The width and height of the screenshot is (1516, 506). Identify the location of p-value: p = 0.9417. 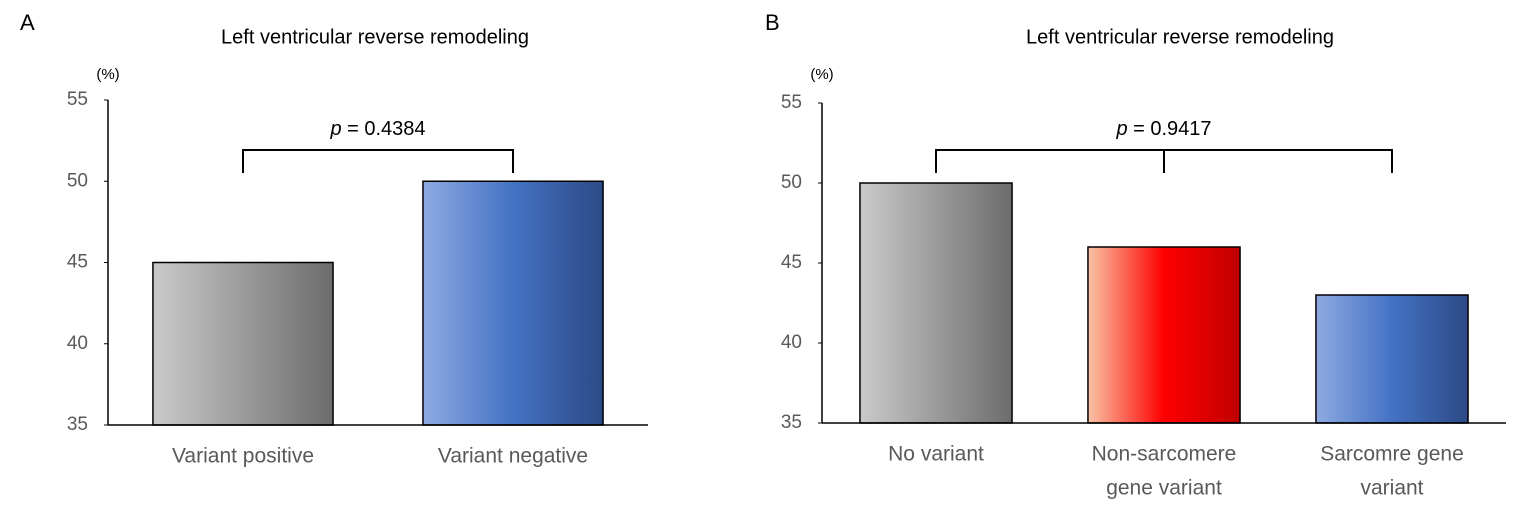
(1163, 129).